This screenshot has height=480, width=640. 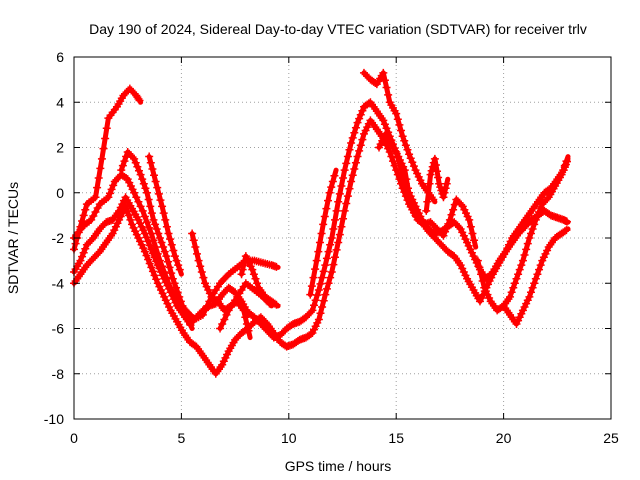 What do you see at coordinates (58, 329) in the screenshot?
I see `y-tick-label: -6` at bounding box center [58, 329].